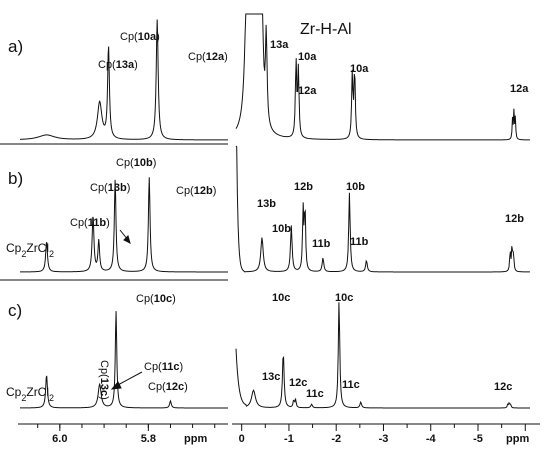 This screenshot has width=550, height=457. Describe the element at coordinates (281, 229) in the screenshot. I see `label-10b-1: 10b` at that location.